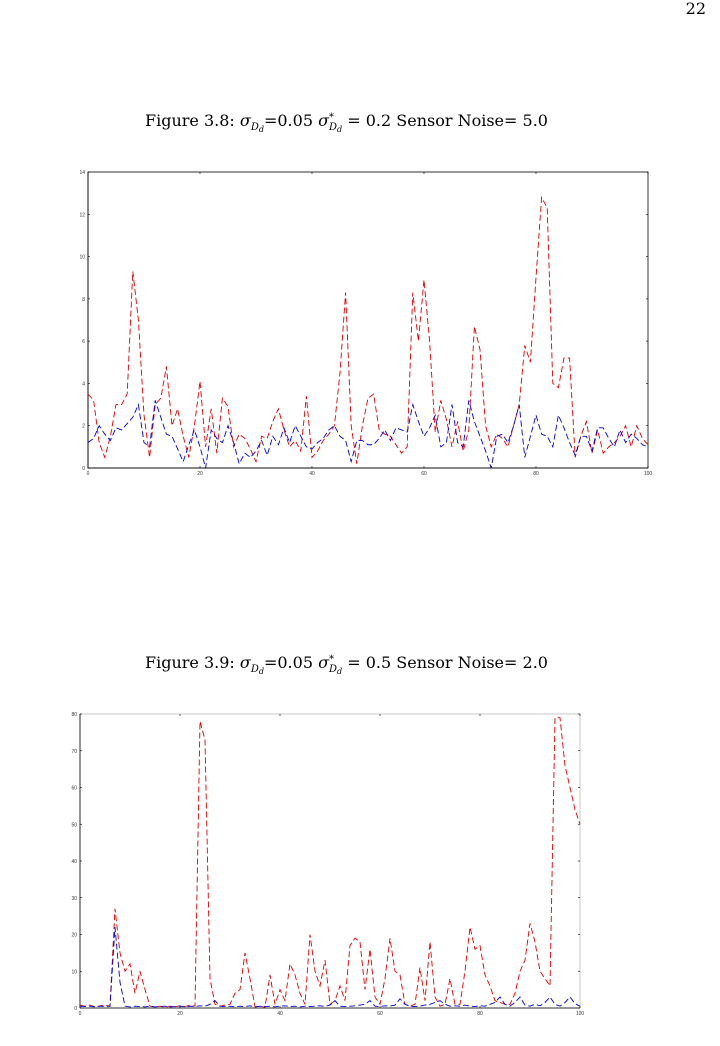 This screenshot has width=720, height=1046. What do you see at coordinates (83, 300) in the screenshot?
I see `y-tick-label: 8` at bounding box center [83, 300].